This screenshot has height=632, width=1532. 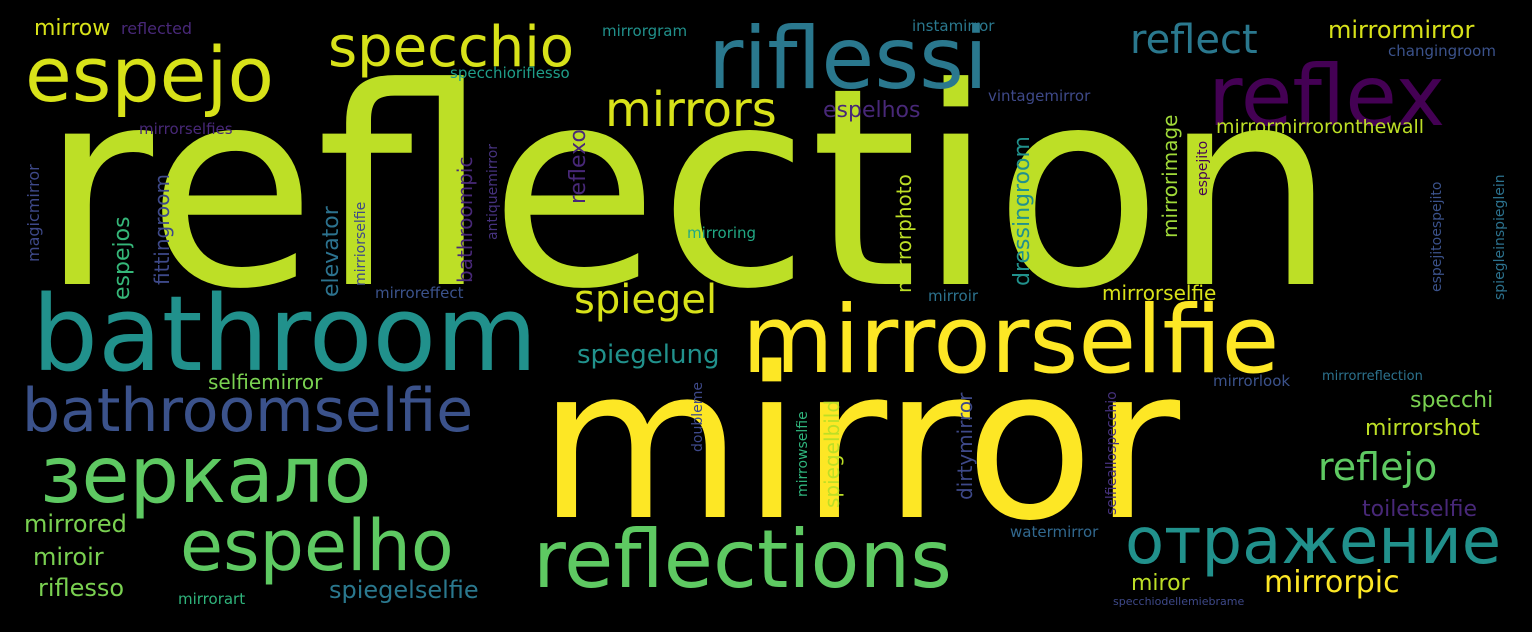 What do you see at coordinates (493, 191) in the screenshot?
I see `word-antiquemirror: antiquemirror` at bounding box center [493, 191].